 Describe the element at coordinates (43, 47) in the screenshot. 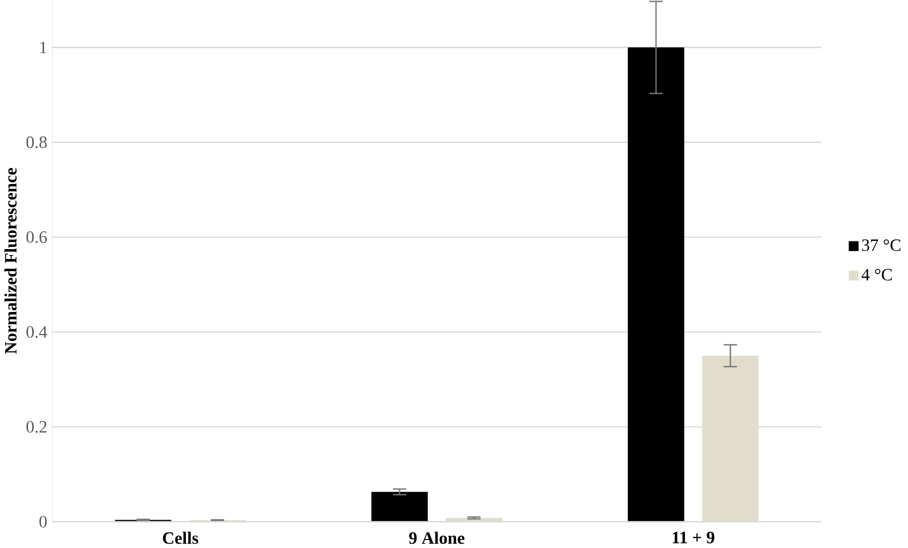

I see `y-tick-label: 1` at that location.